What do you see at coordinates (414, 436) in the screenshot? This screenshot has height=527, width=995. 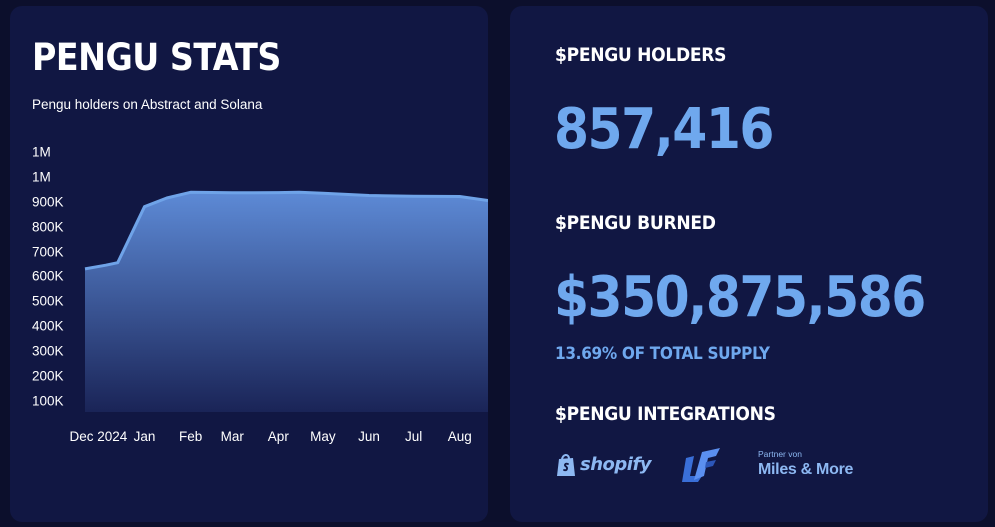 I see `x-tick-label: Jul` at bounding box center [414, 436].